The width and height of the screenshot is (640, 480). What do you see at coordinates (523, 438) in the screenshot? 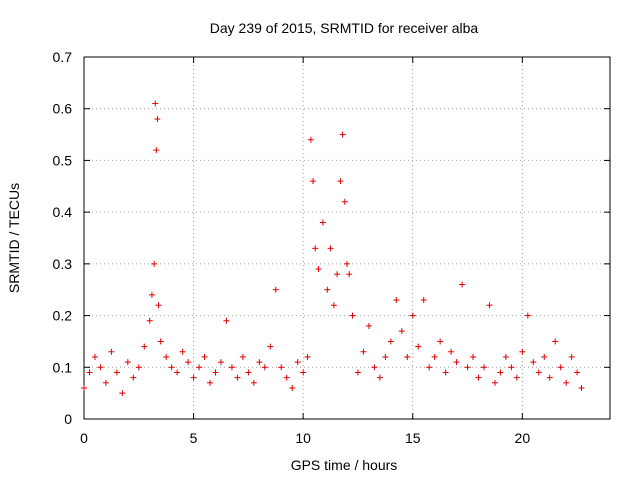
I see `x-tick-label: 20` at bounding box center [523, 438].